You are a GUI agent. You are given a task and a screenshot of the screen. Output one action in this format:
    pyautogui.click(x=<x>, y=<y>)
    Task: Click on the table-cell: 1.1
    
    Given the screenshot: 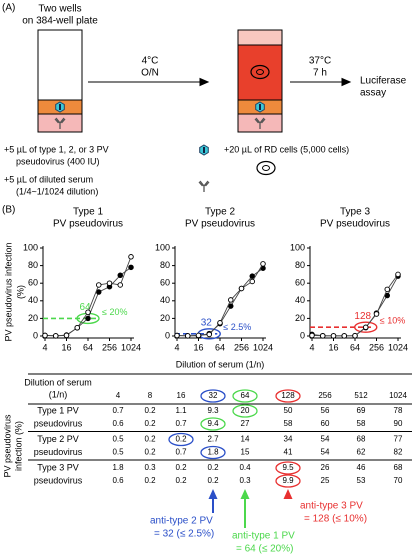 What is the action you would take?
    pyautogui.click(x=181, y=410)
    